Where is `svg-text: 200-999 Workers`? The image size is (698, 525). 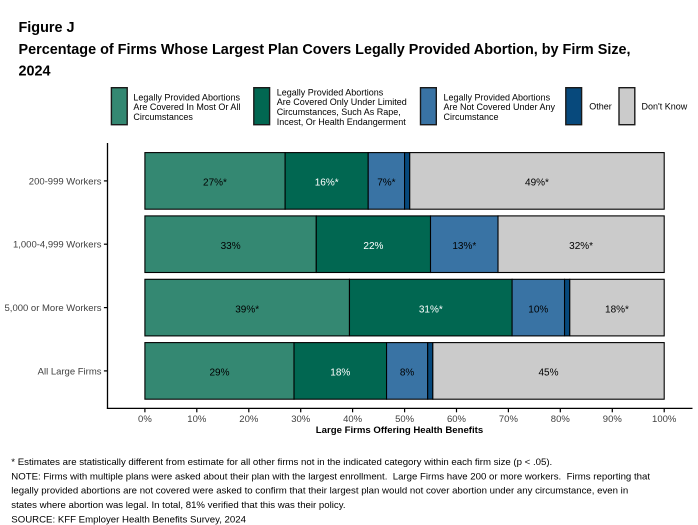 svg-text: 200-999 Workers is located at coordinates (65, 181).